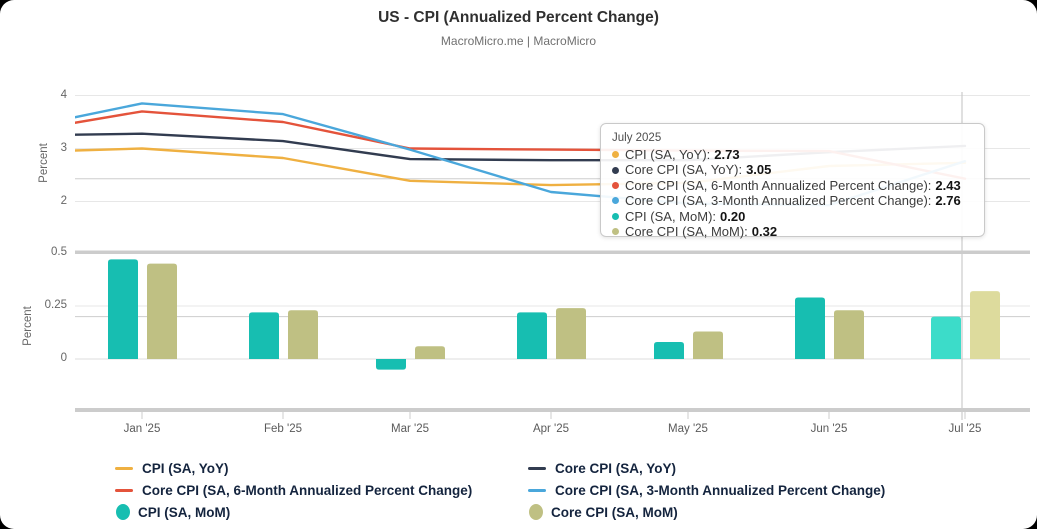 This screenshot has height=529, width=1037. Describe the element at coordinates (410, 429) in the screenshot. I see `xlabel-mar: Mar '25` at that location.